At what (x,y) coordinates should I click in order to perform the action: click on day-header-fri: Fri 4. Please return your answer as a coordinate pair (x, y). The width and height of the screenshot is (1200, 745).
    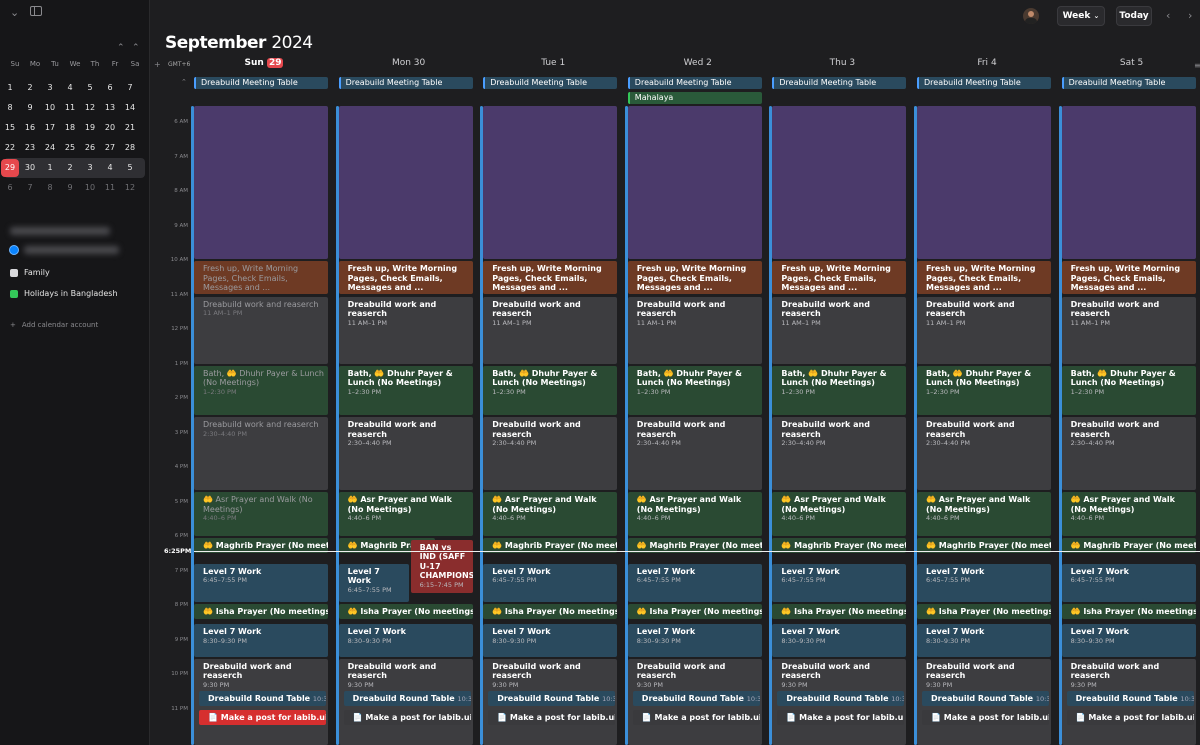
    Looking at the image, I should click on (987, 63).